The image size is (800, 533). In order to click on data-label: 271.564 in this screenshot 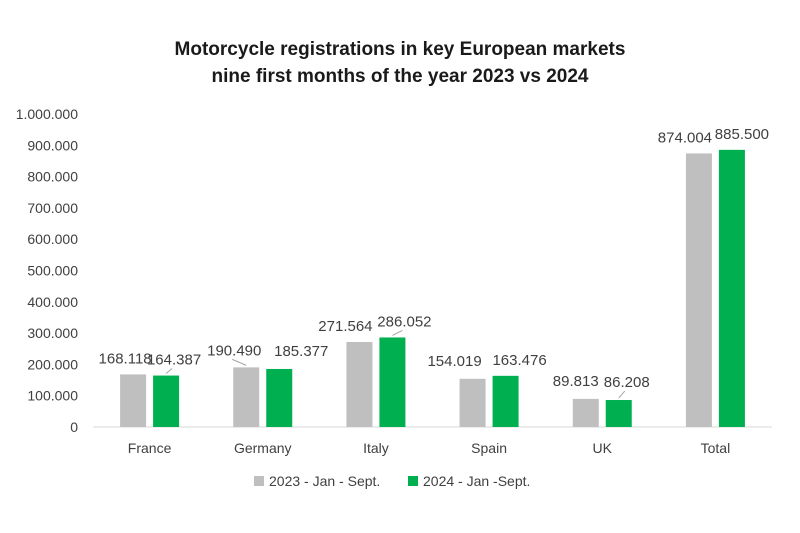, I will do `click(345, 326)`.